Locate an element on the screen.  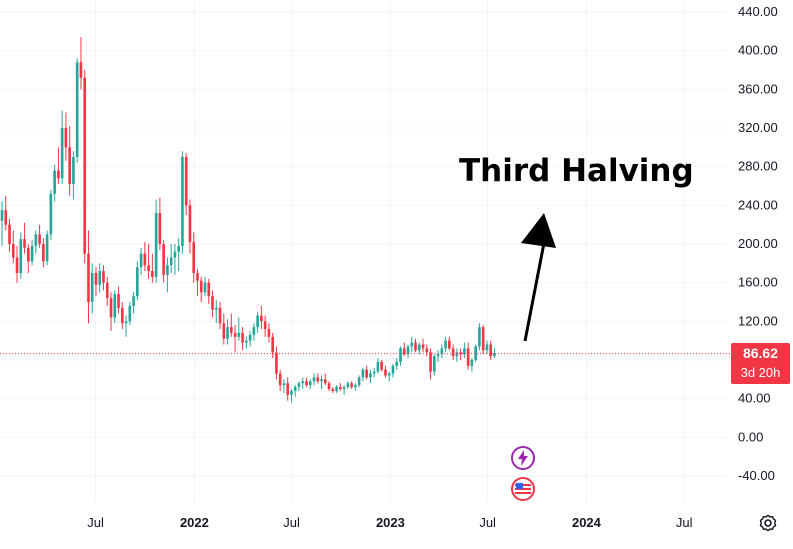
y-tick-label: 40.00 is located at coordinates (754, 398).